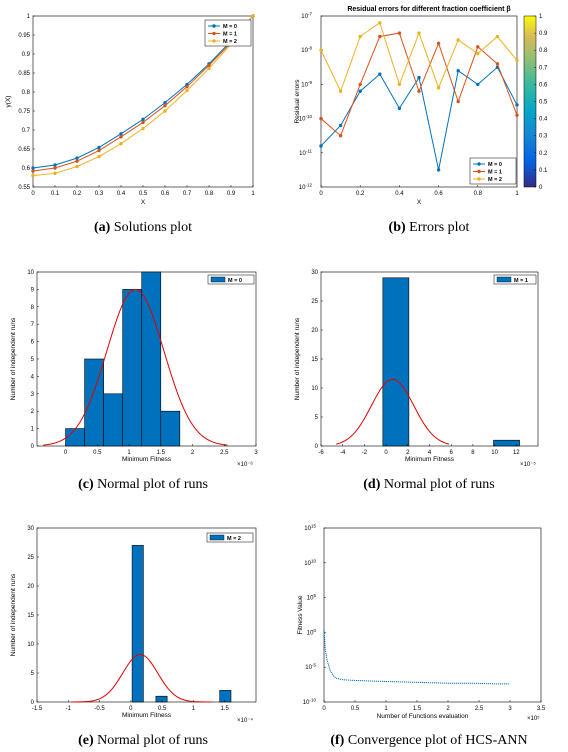 This screenshot has height=752, width=568. Describe the element at coordinates (386, 709) in the screenshot. I see `x-tick-label-f: 1` at that location.